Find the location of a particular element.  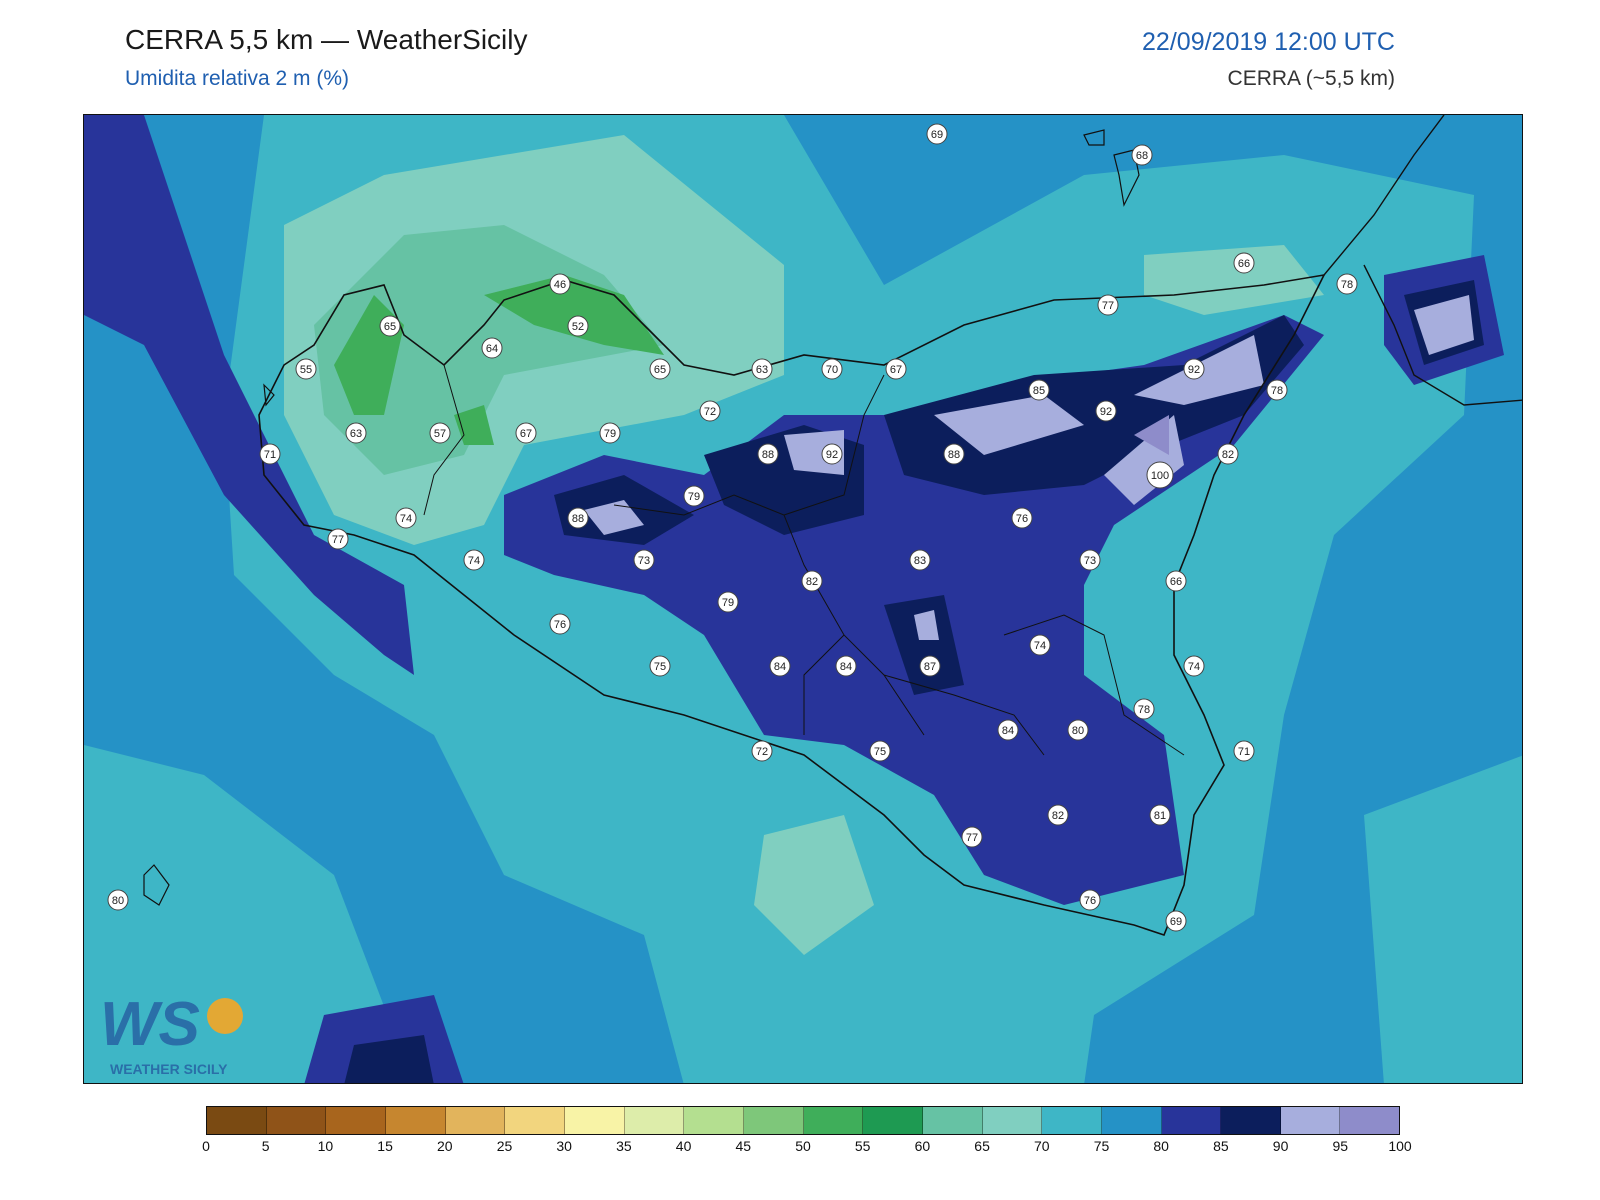

station-value: 81 is located at coordinates (1160, 816).